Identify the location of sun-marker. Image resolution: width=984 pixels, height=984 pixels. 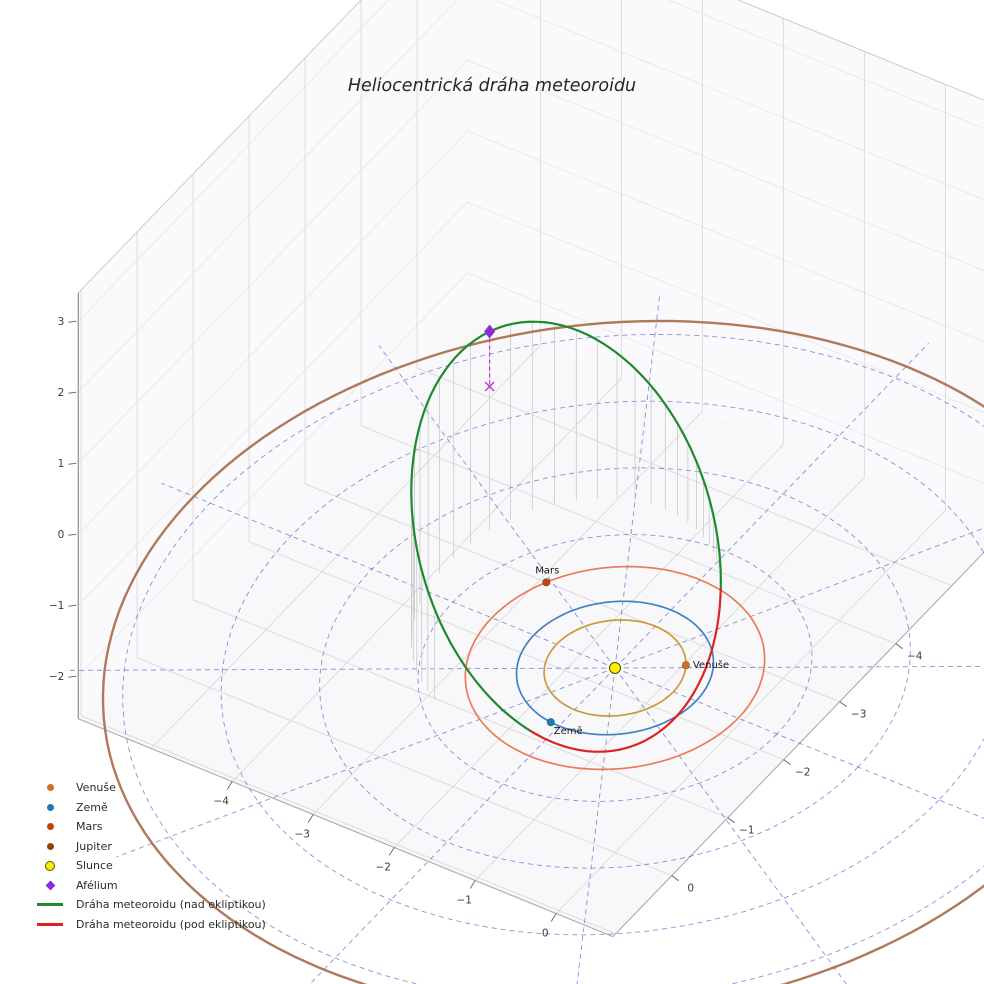
(615, 668).